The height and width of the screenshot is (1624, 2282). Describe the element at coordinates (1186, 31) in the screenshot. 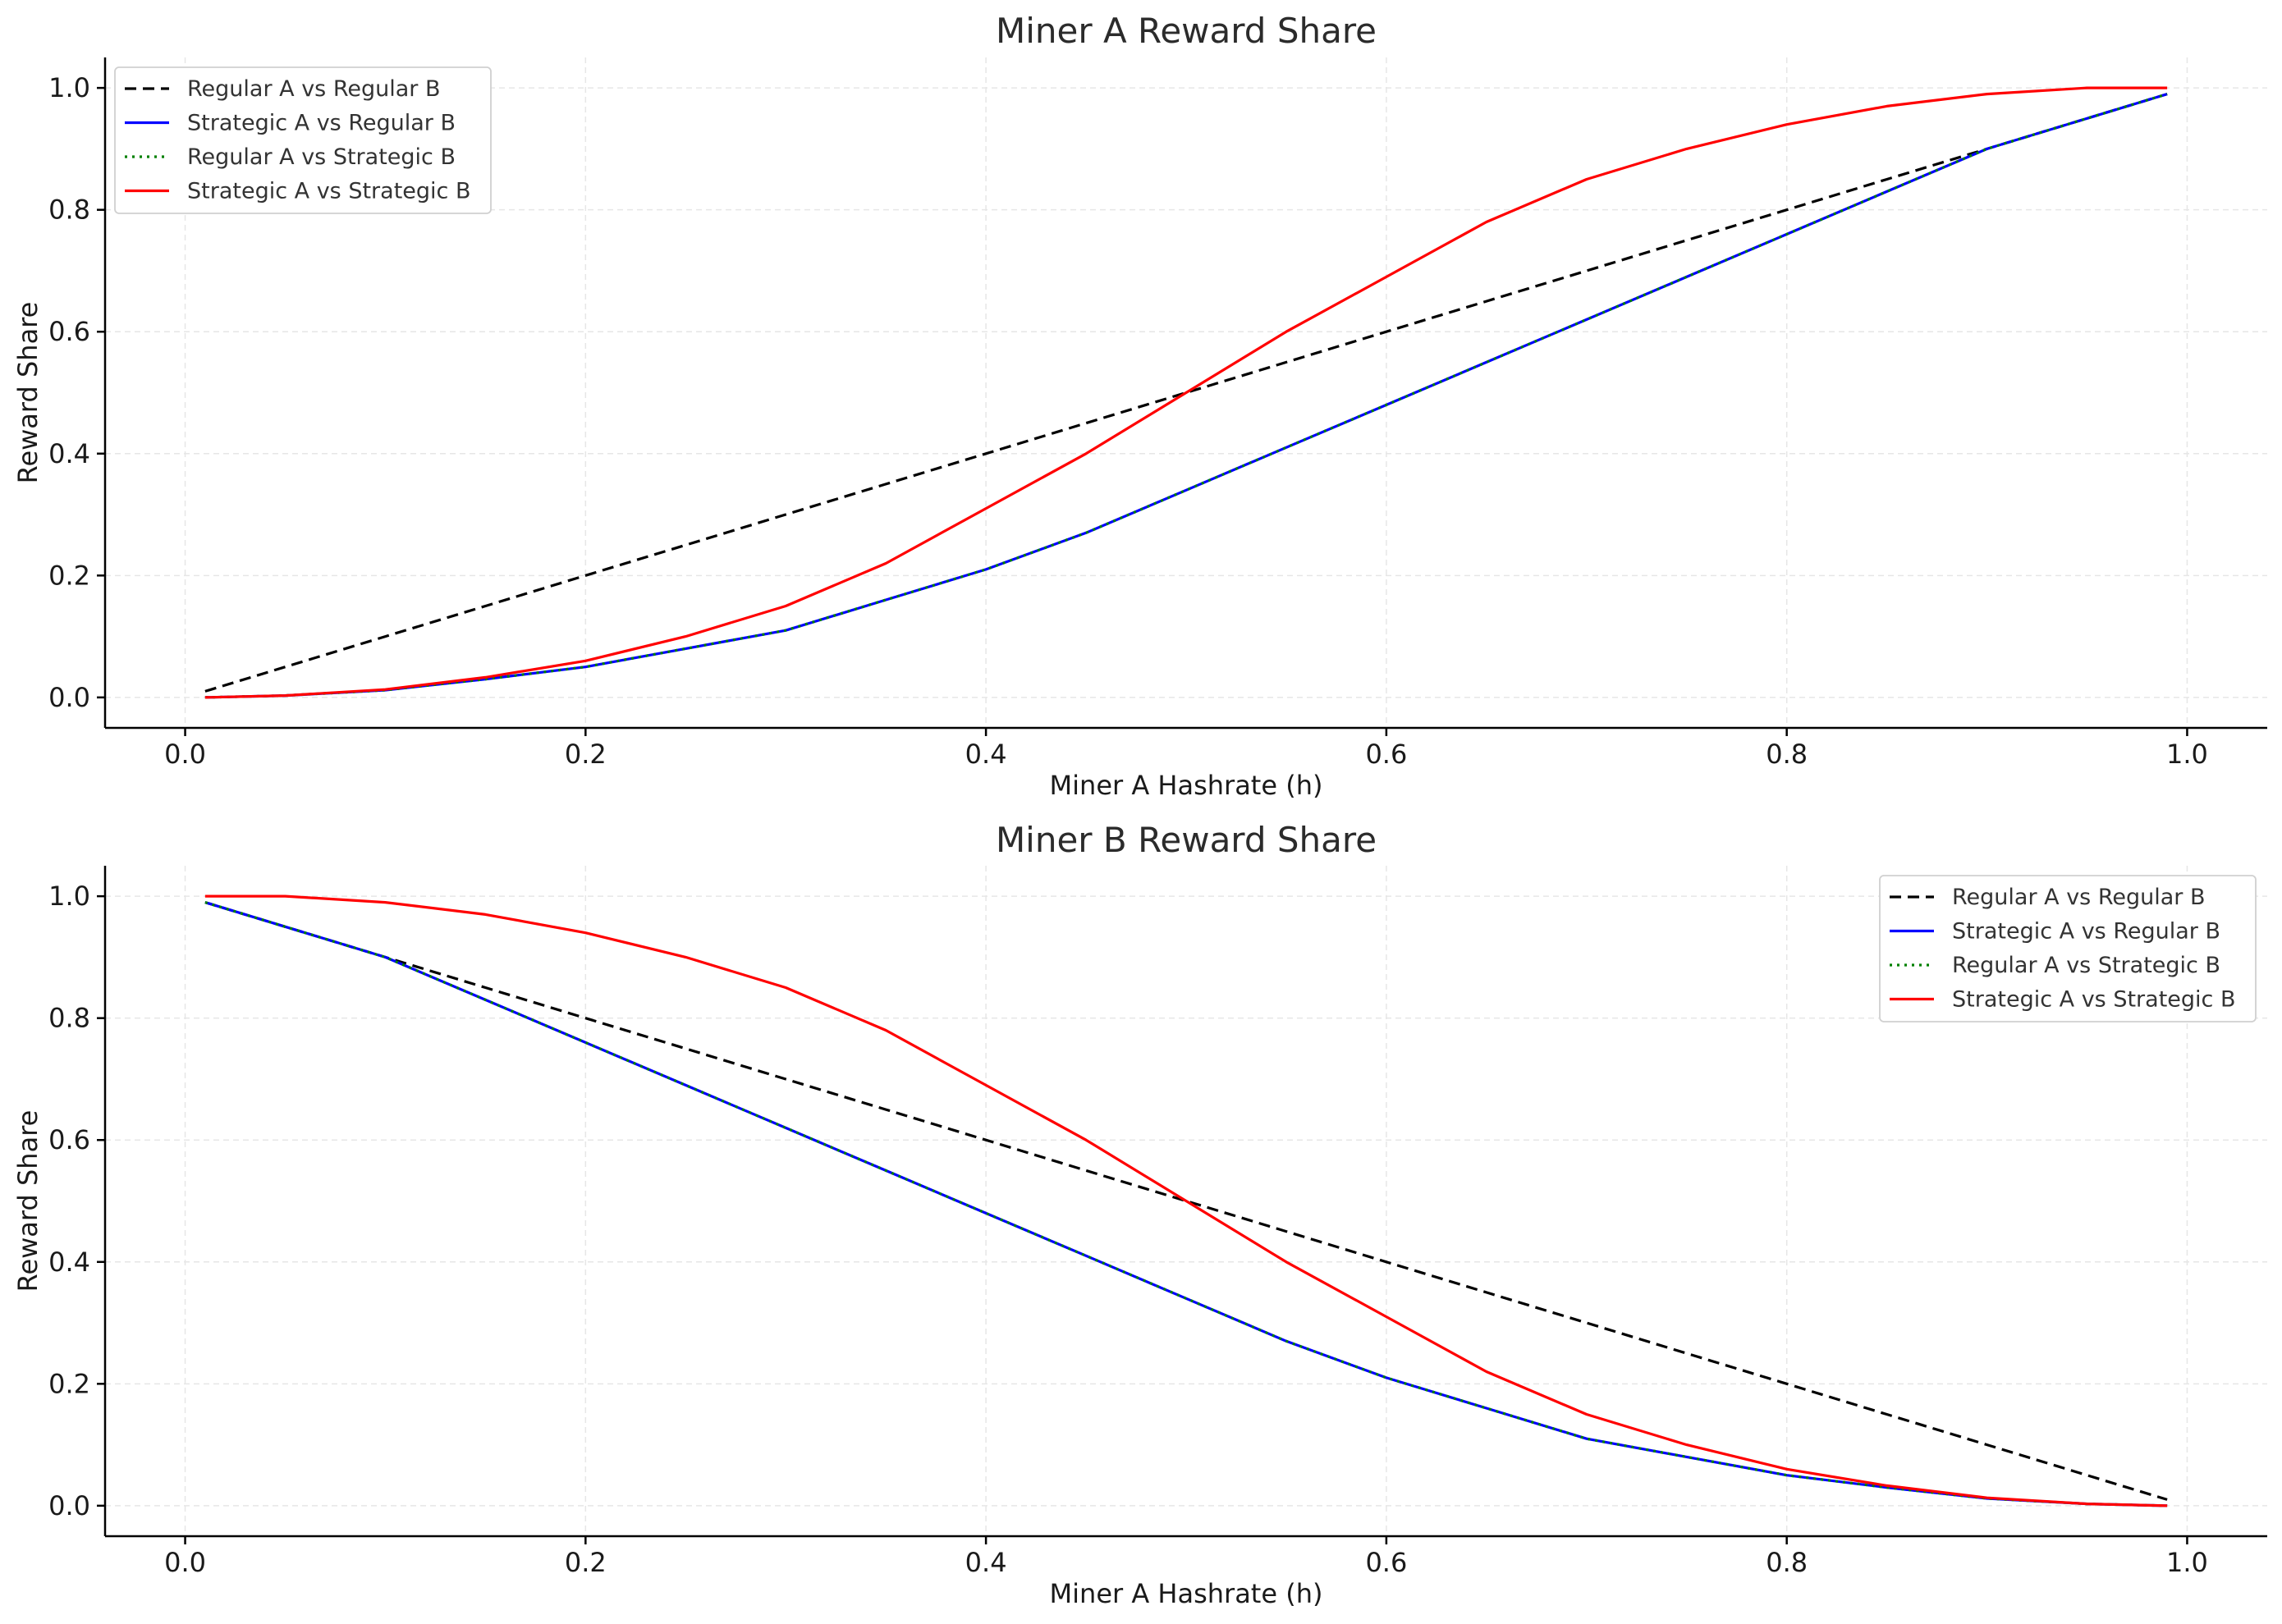

I see `chart-title: Miner A Reward Share` at that location.